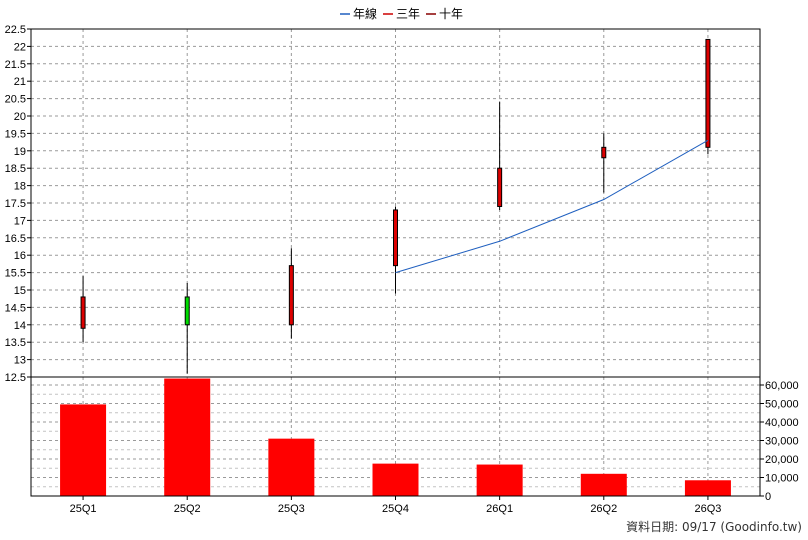  I want to click on price-tick-label: 13, so click(20, 361).